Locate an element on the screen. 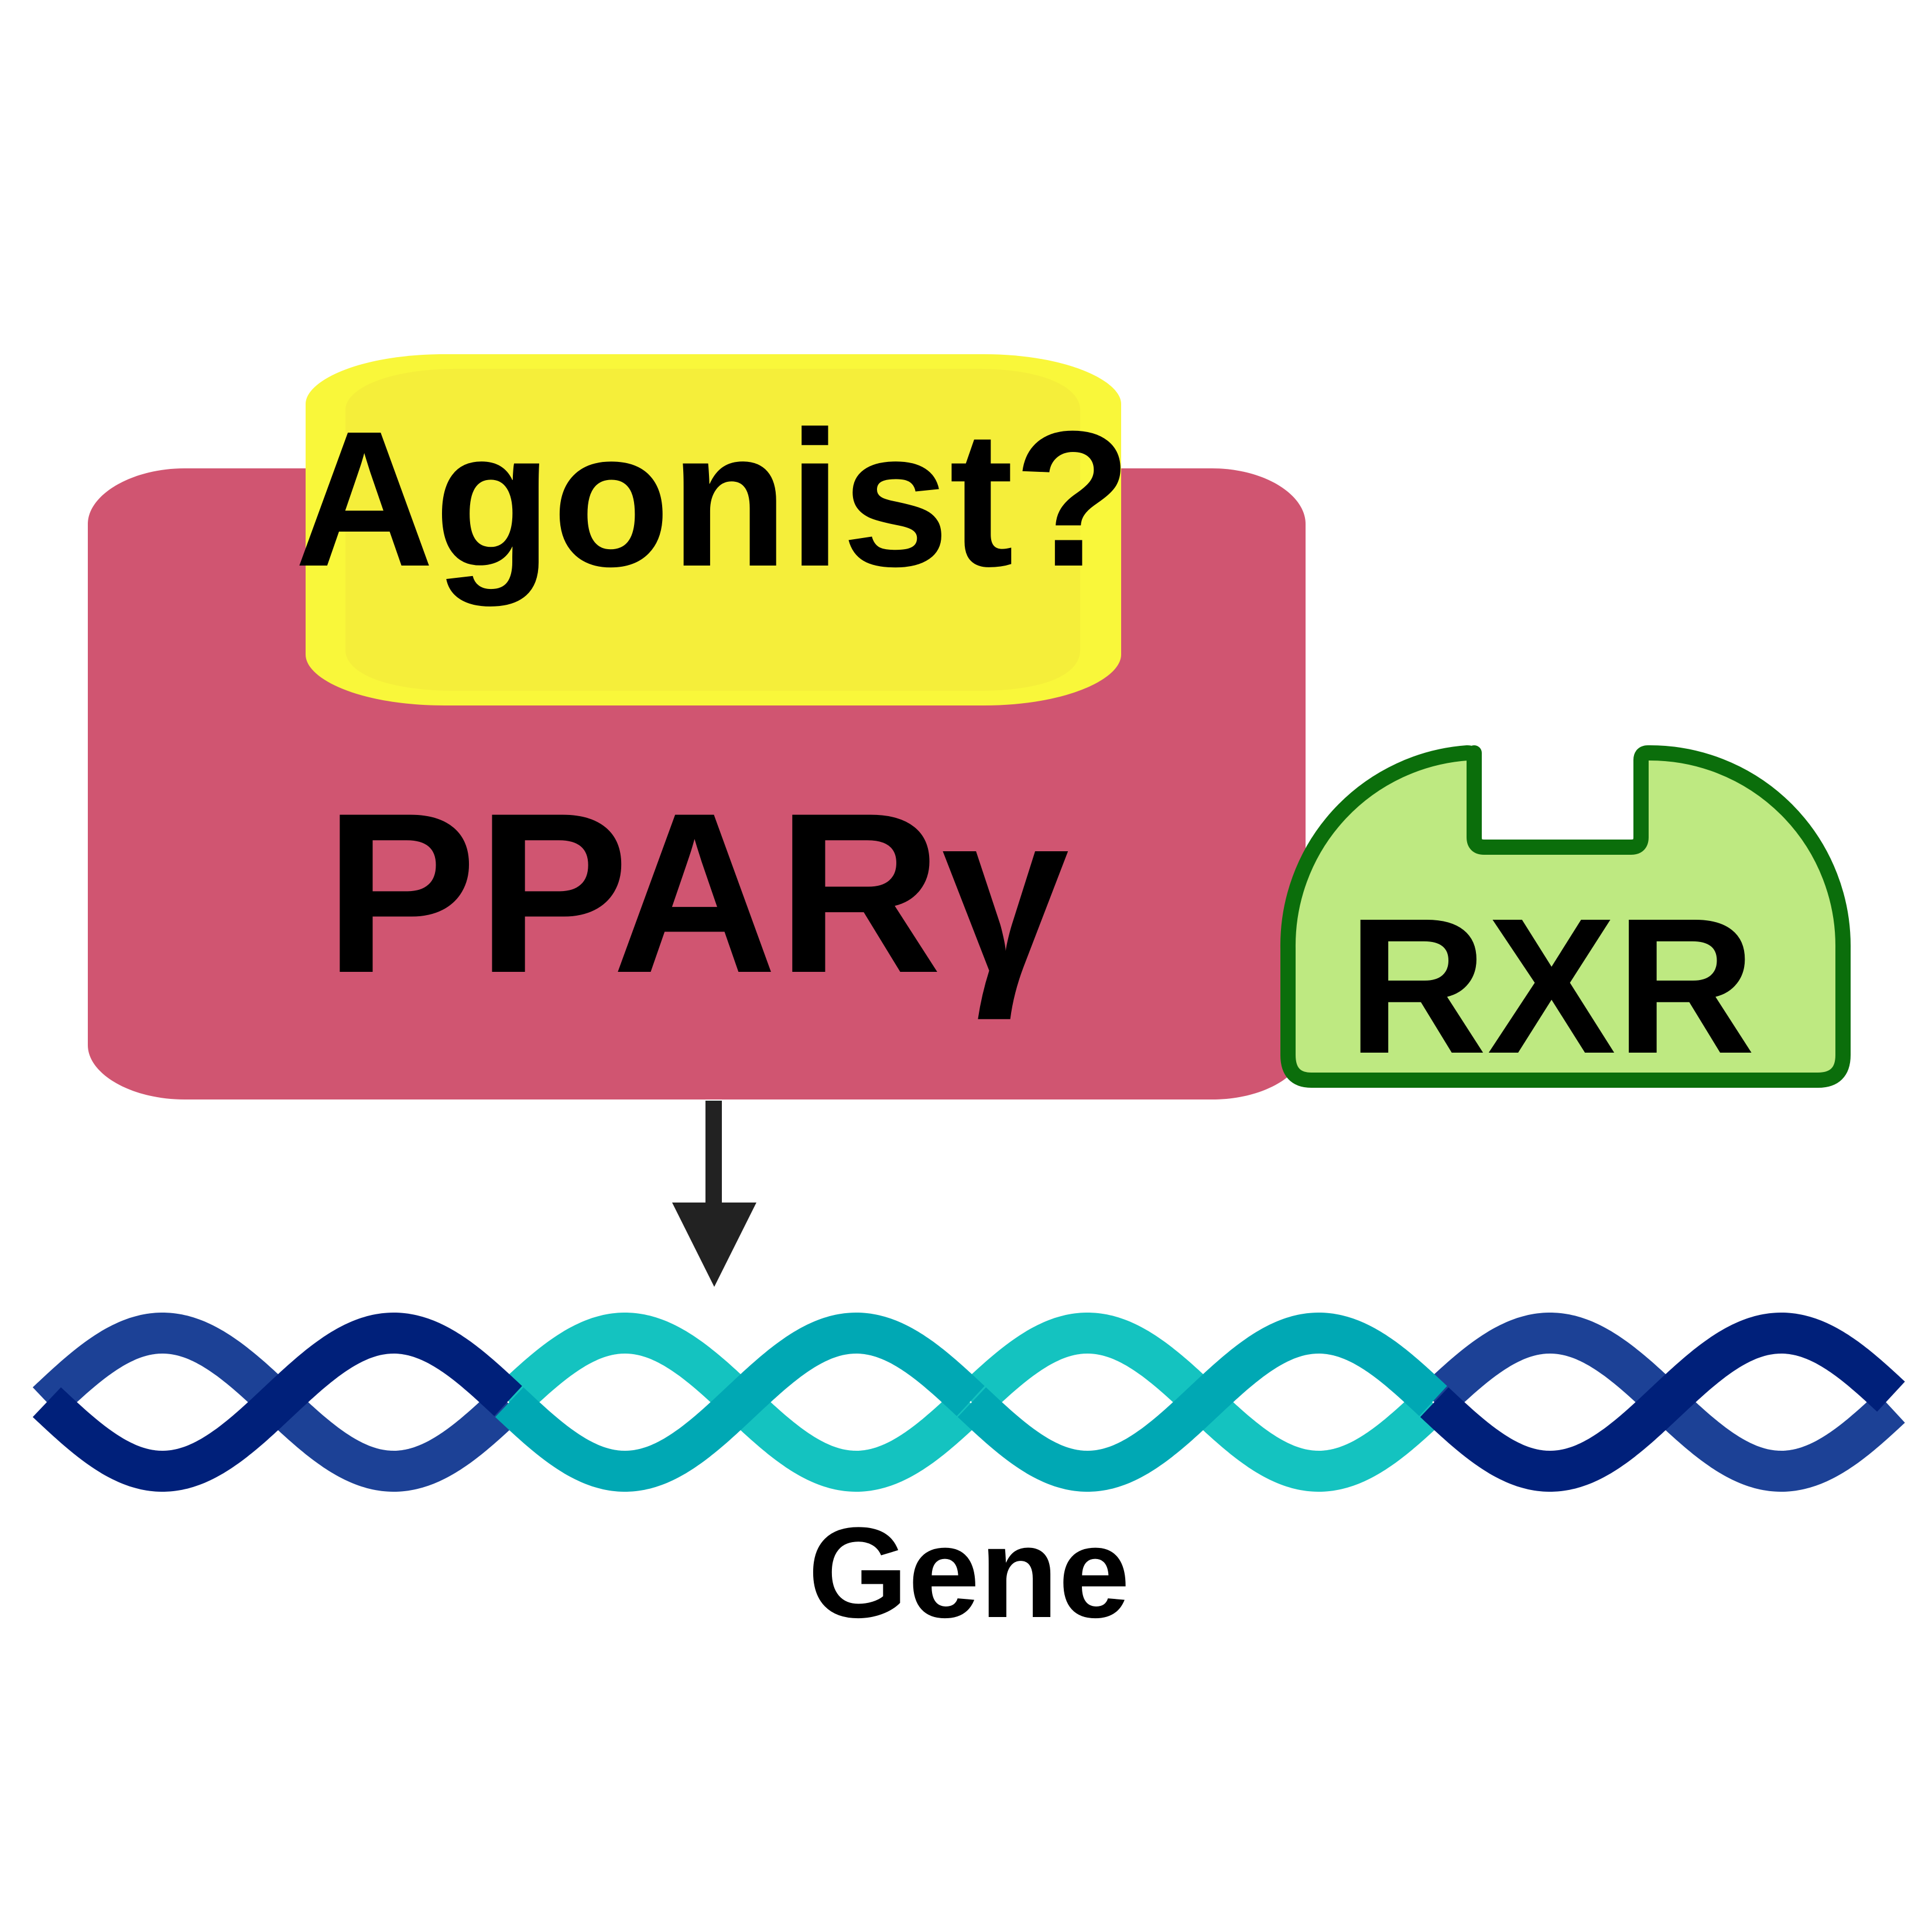 The width and height of the screenshot is (1932, 1932). rxr-block is located at coordinates (1565, 916).